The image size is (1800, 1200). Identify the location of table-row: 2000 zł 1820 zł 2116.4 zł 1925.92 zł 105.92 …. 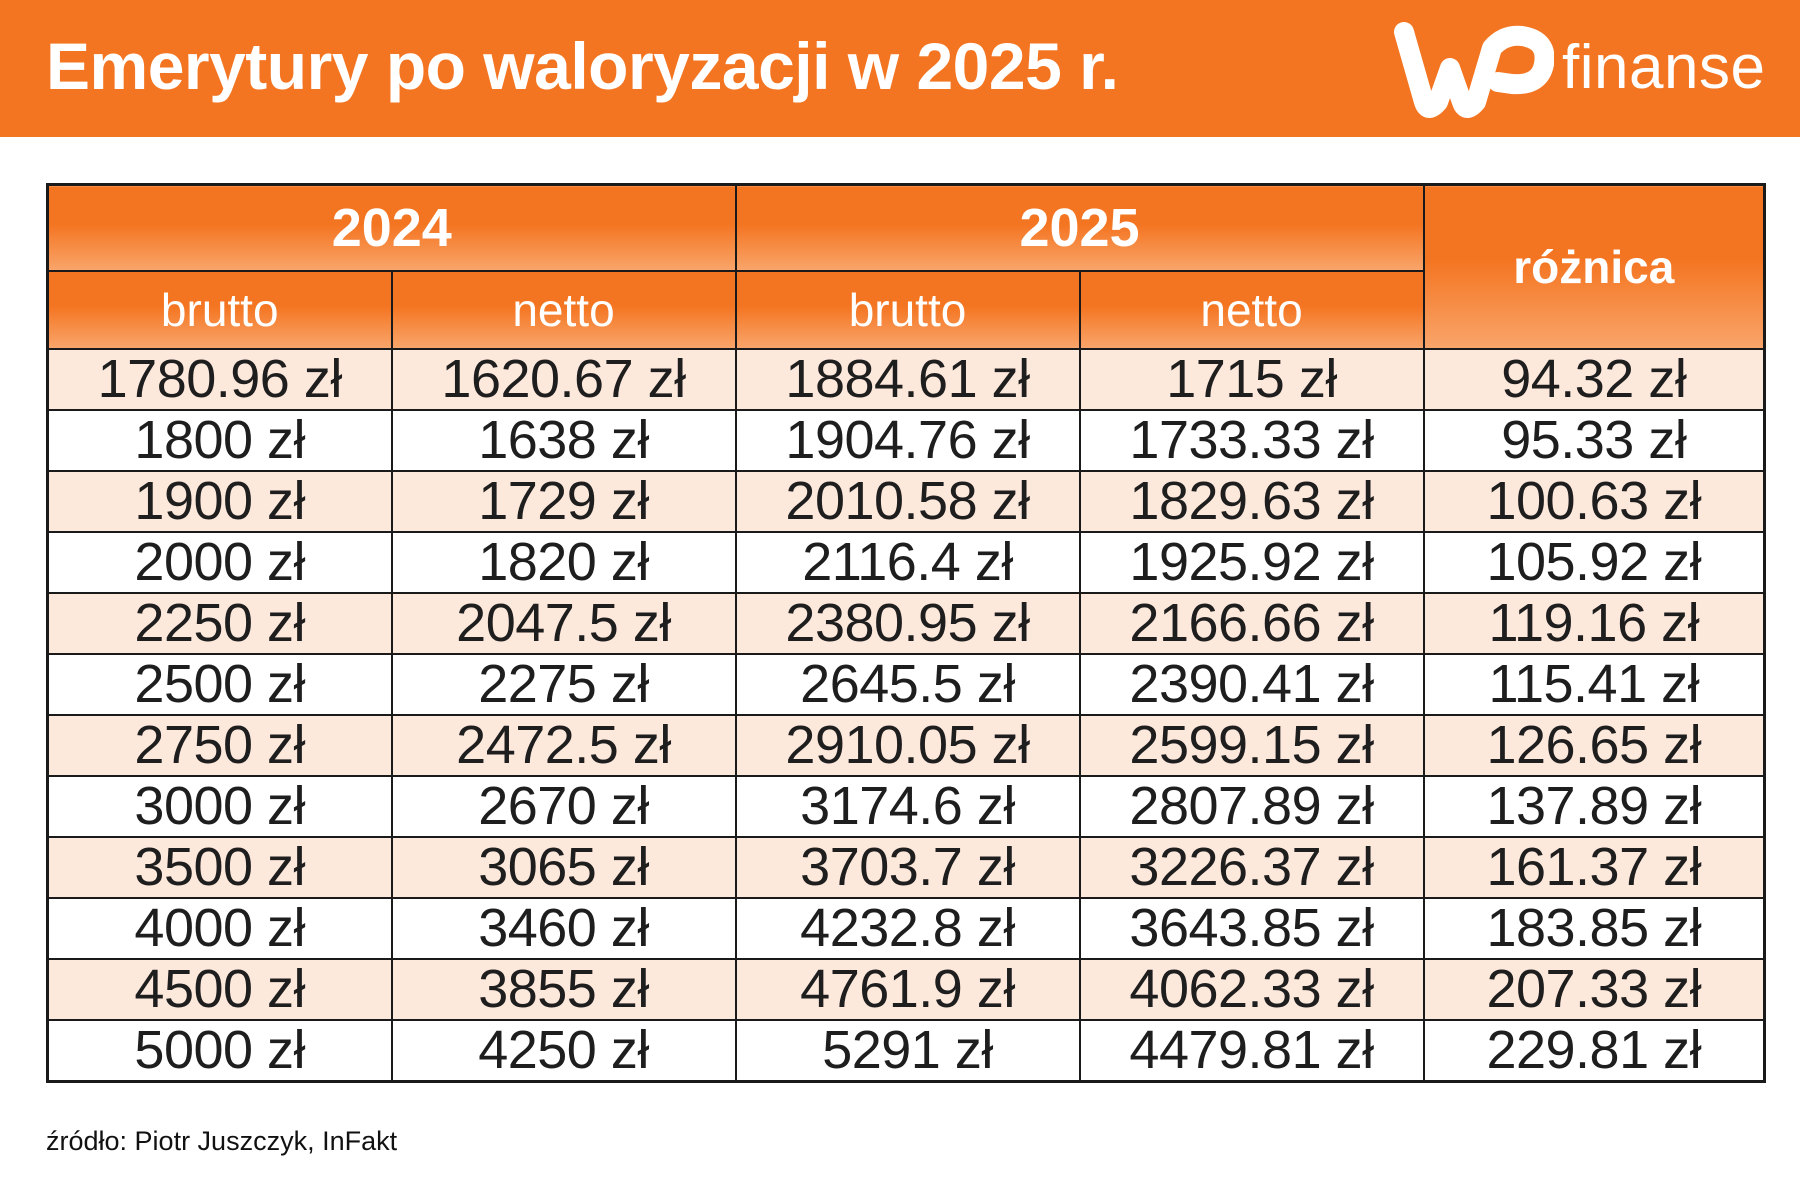
(906, 562).